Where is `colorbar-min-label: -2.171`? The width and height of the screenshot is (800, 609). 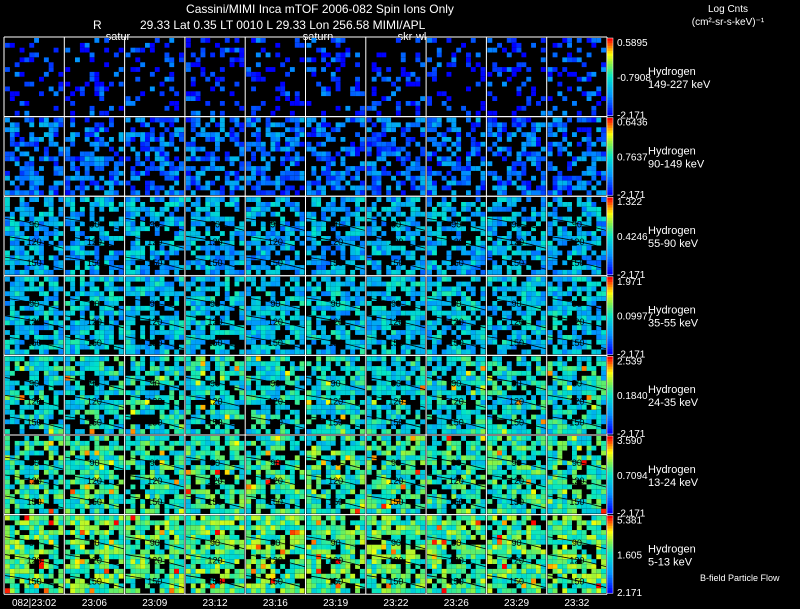 colorbar-min-label: -2.171 is located at coordinates (631, 195).